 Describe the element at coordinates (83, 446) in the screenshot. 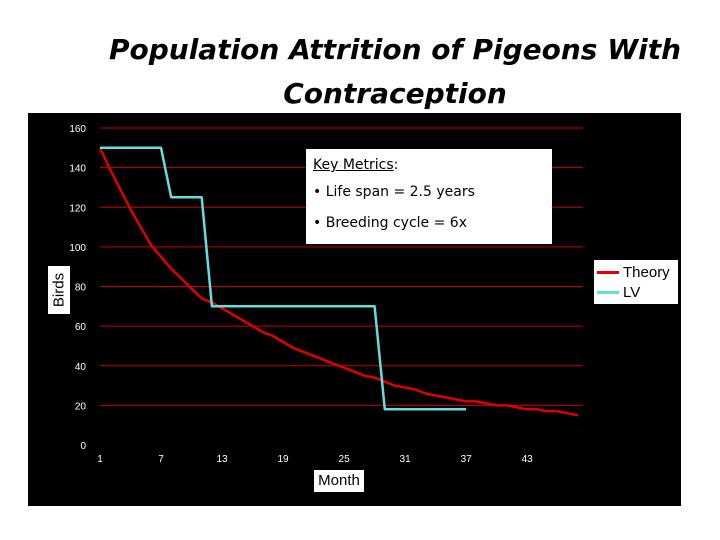

I see `y-tick-label-0: 0` at that location.